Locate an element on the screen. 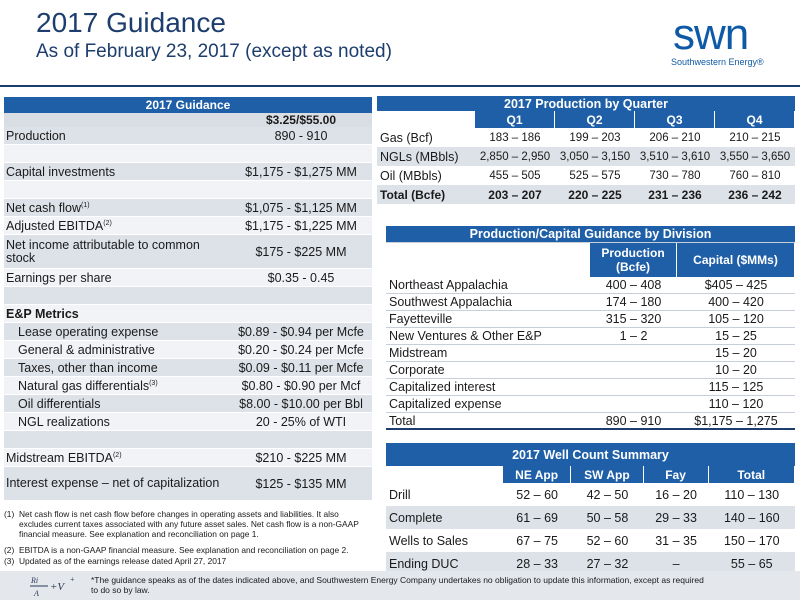 The image size is (800, 600). well-count-value: 140 – 160 is located at coordinates (751, 517).